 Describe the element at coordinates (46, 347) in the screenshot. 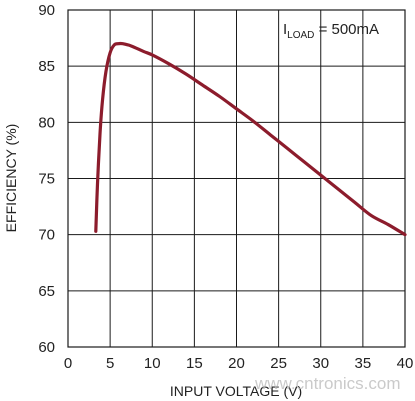

I see `y-tick-label: 60` at that location.